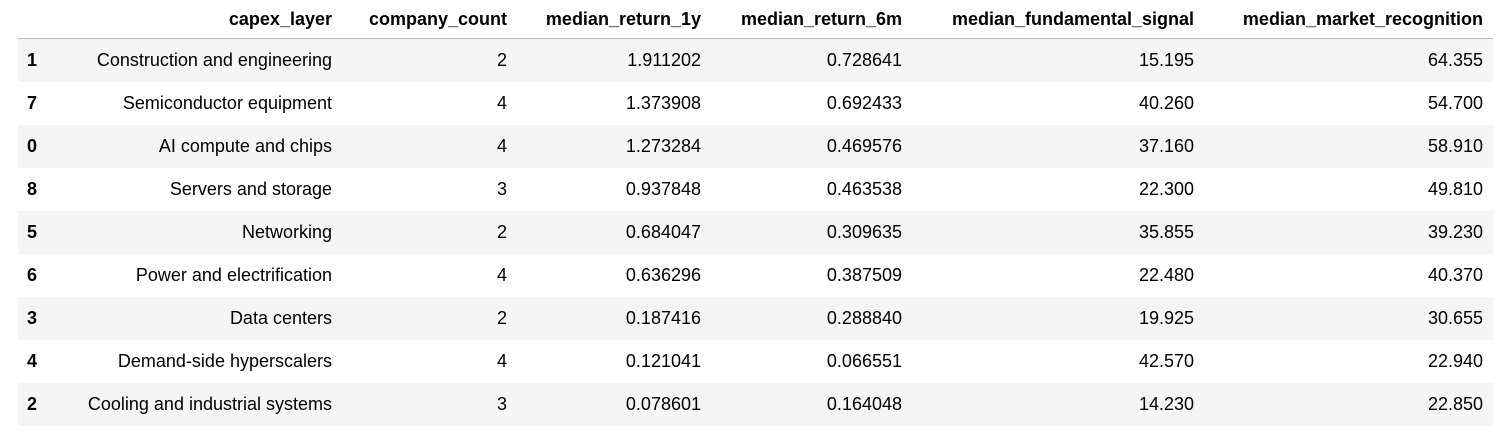 The image size is (1500, 433). What do you see at coordinates (1455, 361) in the screenshot?
I see `table-cell: 22.940` at bounding box center [1455, 361].